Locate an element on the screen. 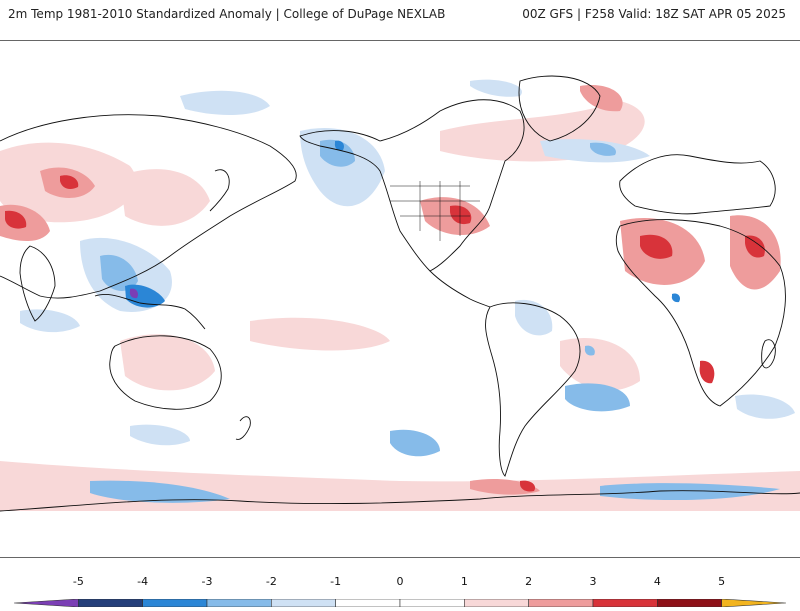  outline-indonesia is located at coordinates (150, 311).